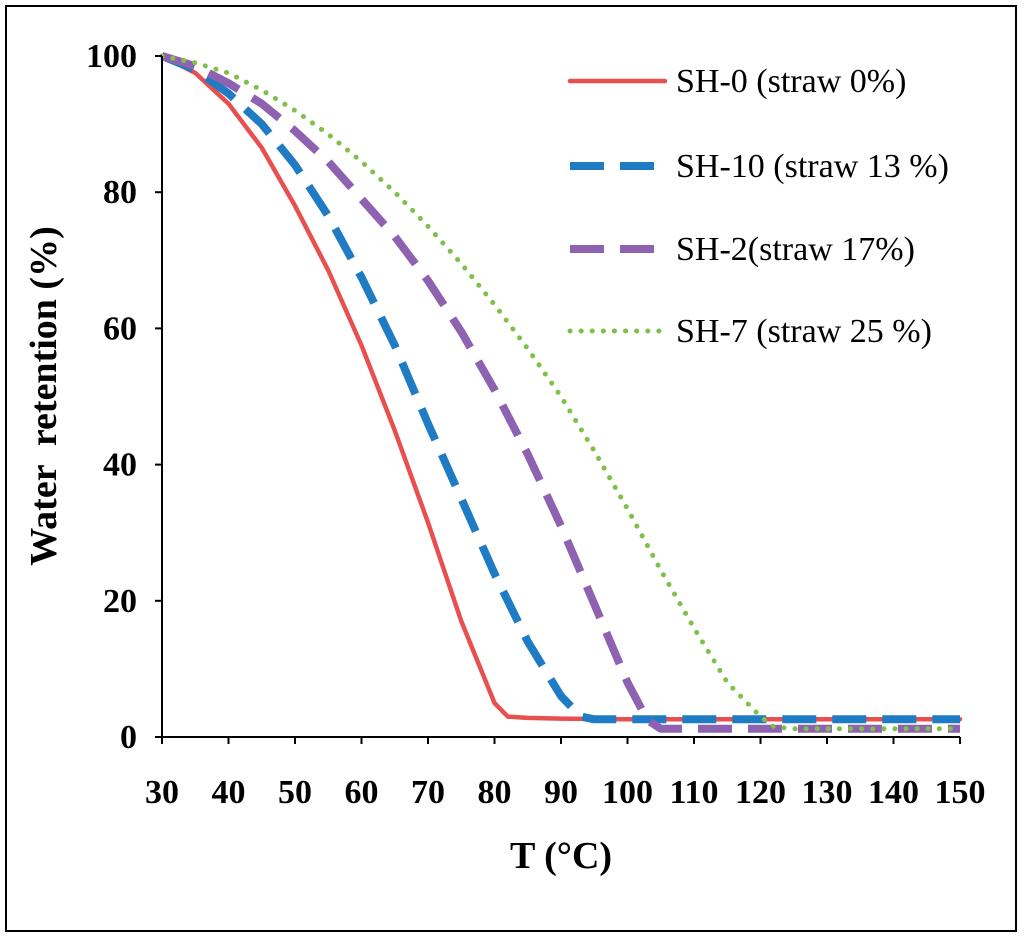  I want to click on x-axis-title: T (°C), so click(561, 856).